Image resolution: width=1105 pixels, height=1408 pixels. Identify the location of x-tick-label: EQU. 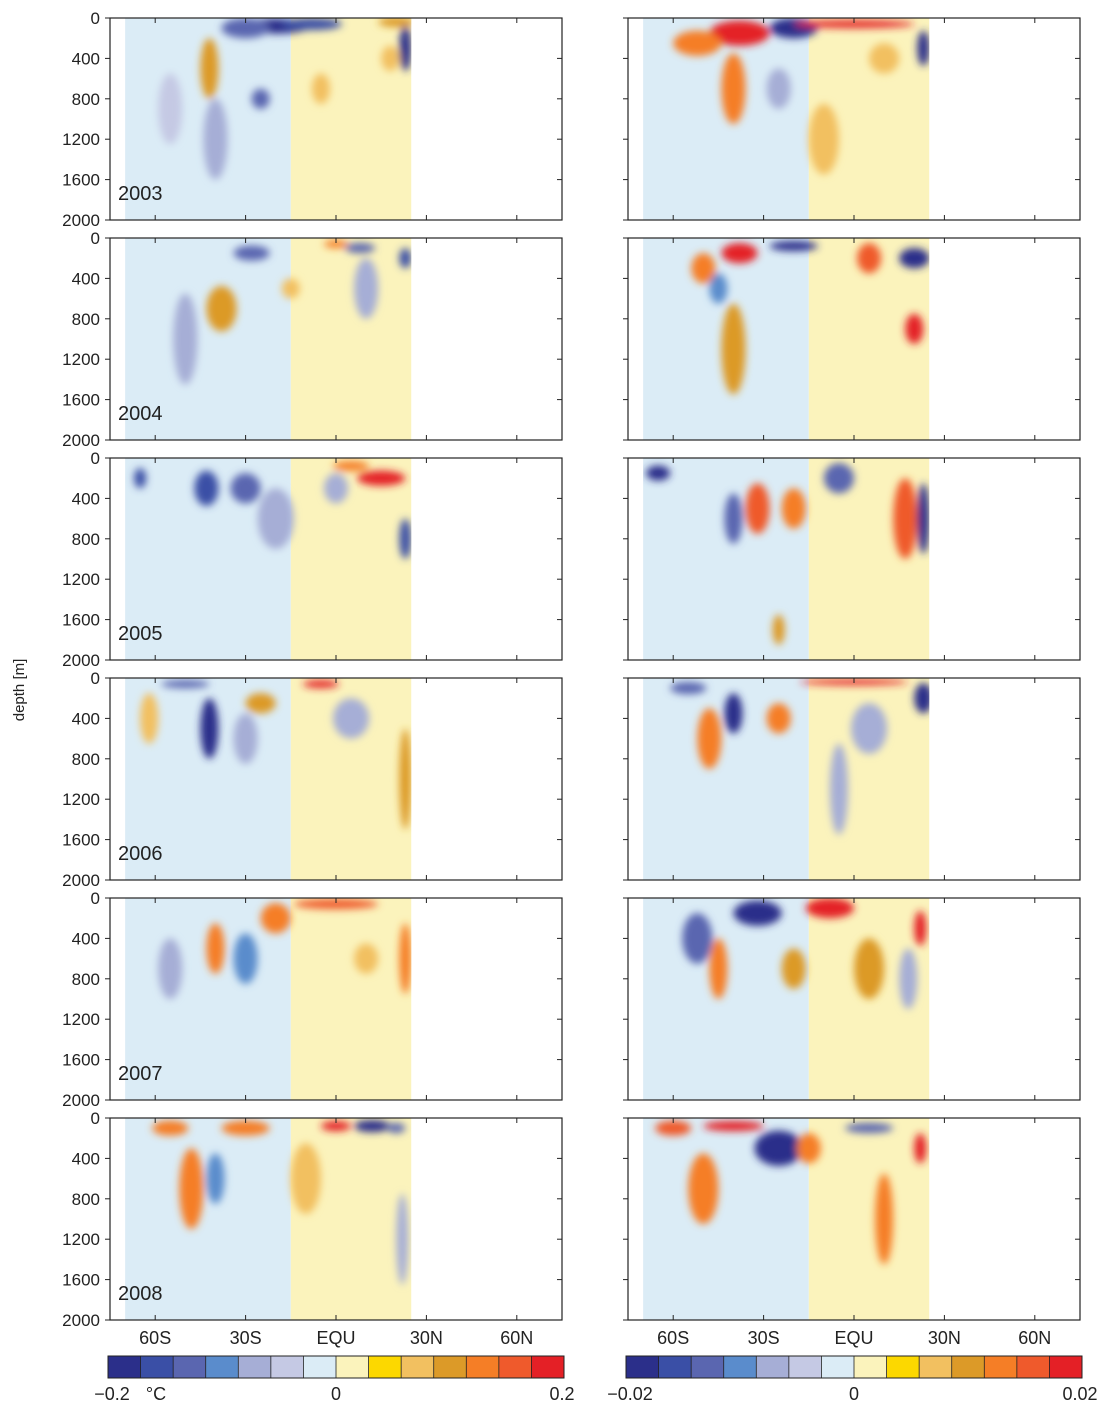
(335, 1338).